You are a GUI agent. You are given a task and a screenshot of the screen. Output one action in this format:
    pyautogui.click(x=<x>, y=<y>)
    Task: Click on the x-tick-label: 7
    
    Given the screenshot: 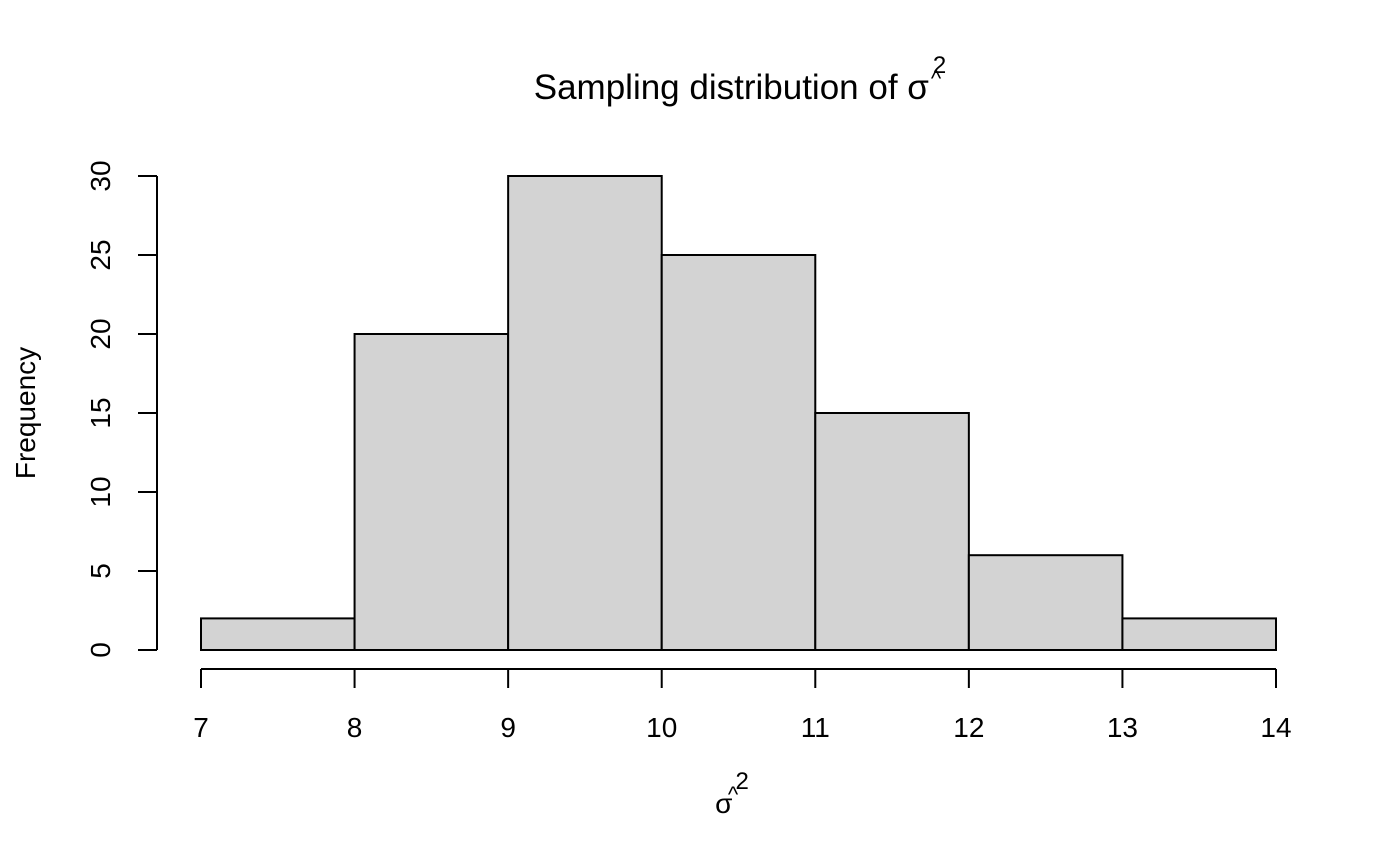 What is the action you would take?
    pyautogui.click(x=201, y=727)
    